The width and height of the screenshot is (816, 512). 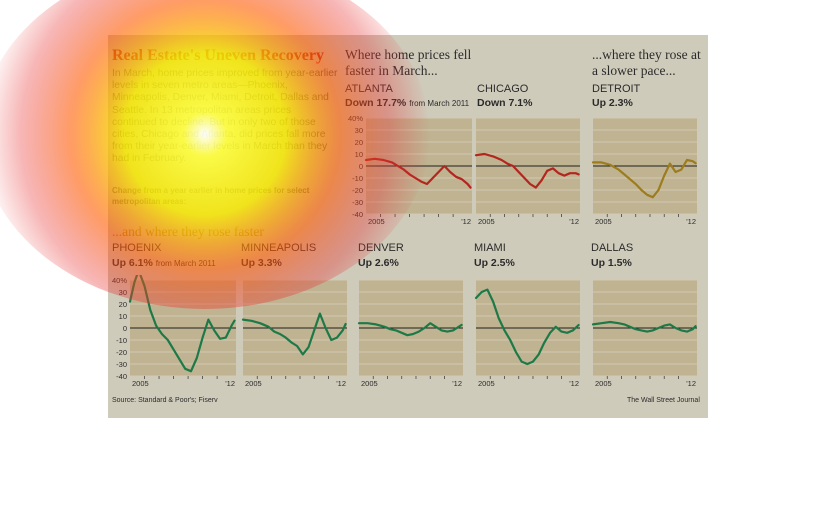 I want to click on chart-dallas: 2005 '12, so click(x=644, y=333).